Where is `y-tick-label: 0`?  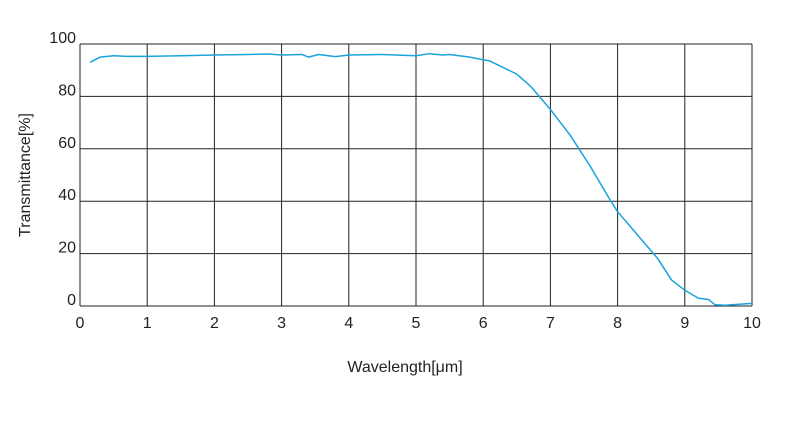 y-tick-label: 0 is located at coordinates (71, 300).